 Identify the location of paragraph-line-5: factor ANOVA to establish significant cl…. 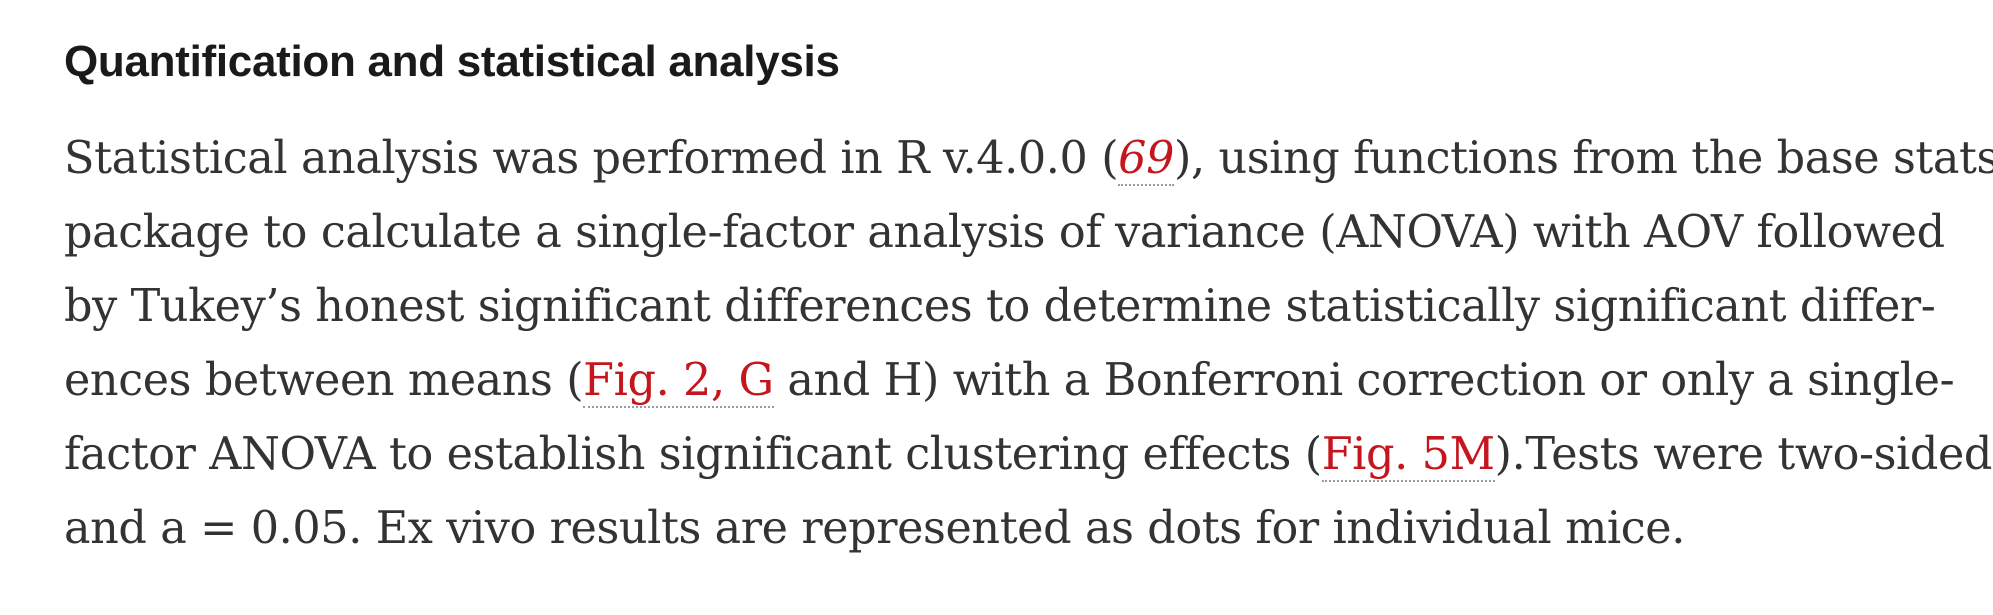
(1028, 455).